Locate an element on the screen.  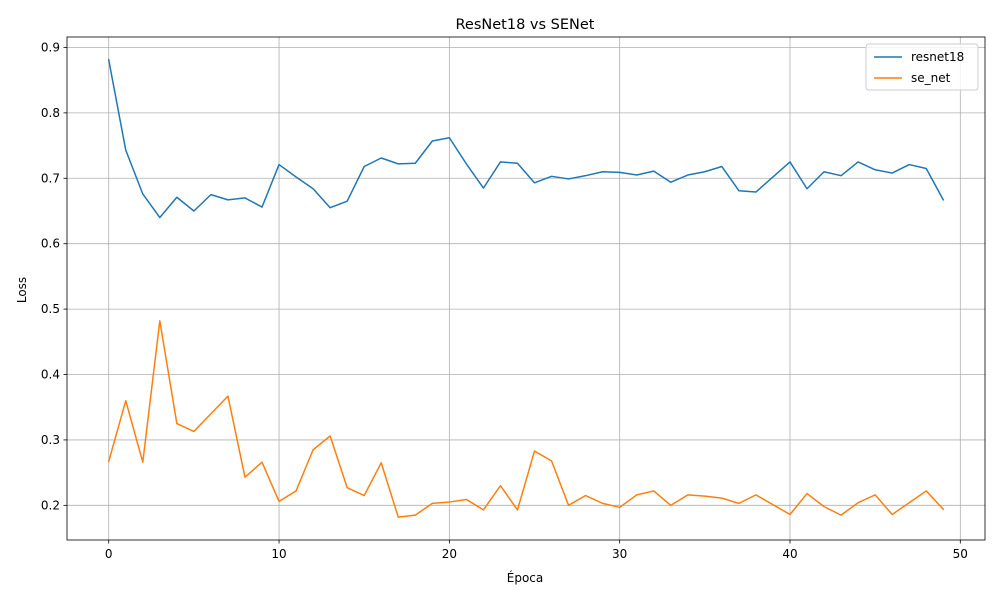
legend: resnet18 se_net is located at coordinates (922, 67).